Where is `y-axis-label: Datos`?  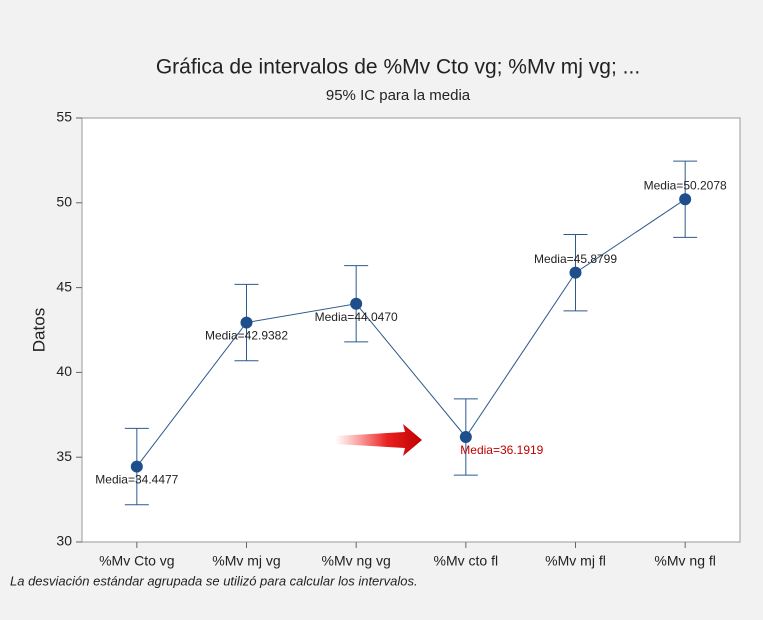 y-axis-label: Datos is located at coordinates (38, 330).